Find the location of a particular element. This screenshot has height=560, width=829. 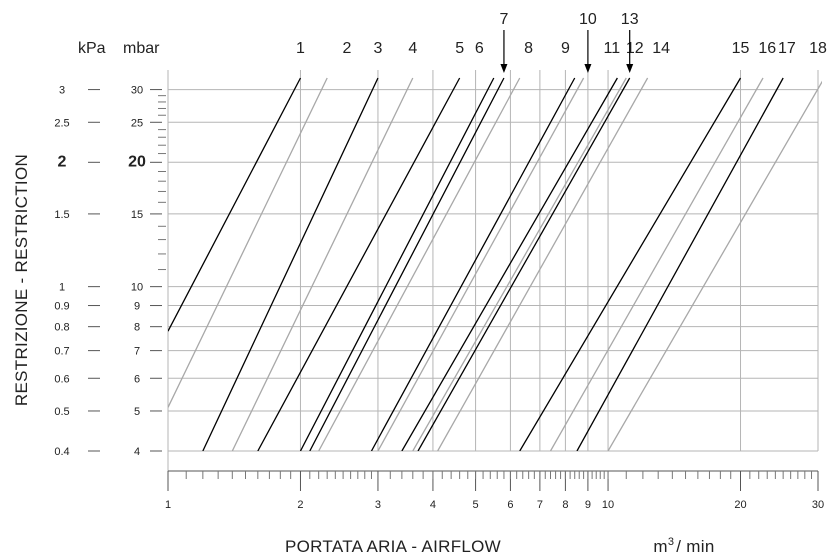

x-tick-label: 2 is located at coordinates (300, 505).